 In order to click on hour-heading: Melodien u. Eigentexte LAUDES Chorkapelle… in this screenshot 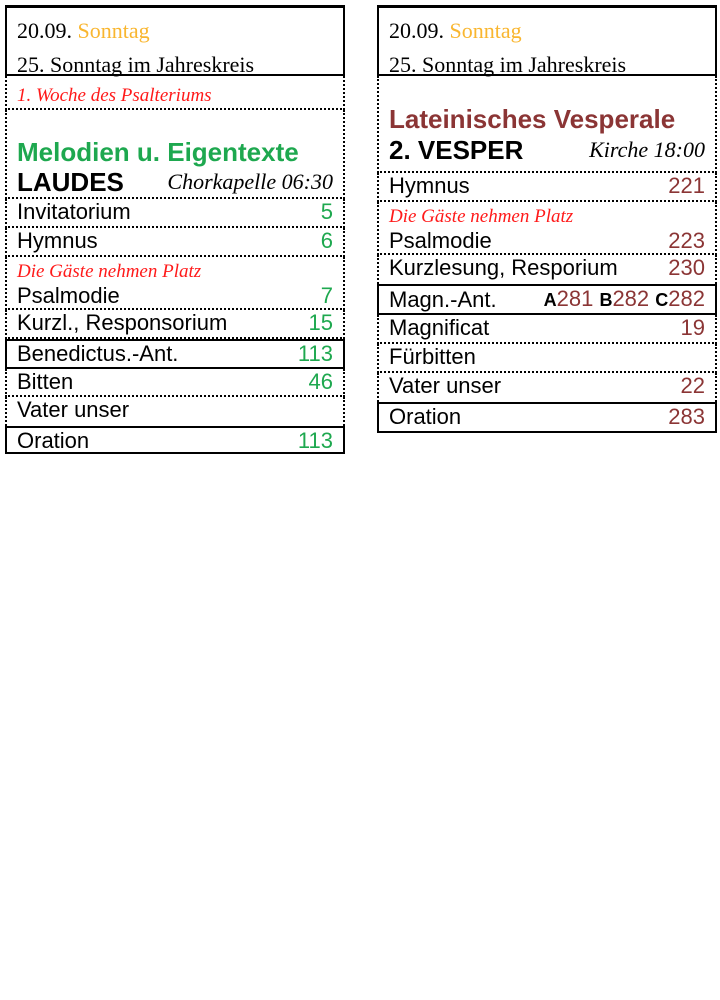, I will do `click(175, 154)`.